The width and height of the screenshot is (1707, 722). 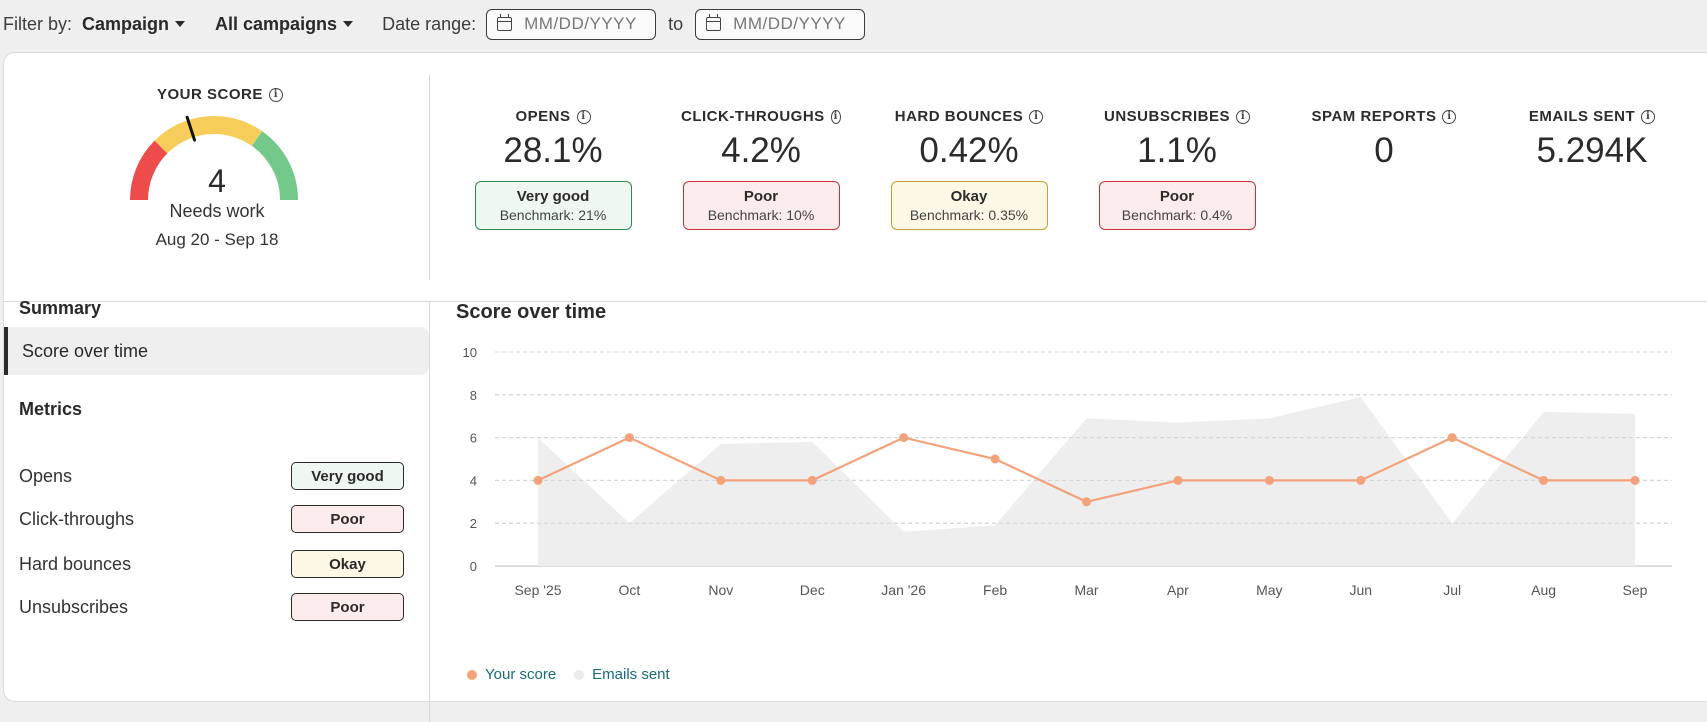 I want to click on legend-label: Emails sent, so click(x=631, y=674).